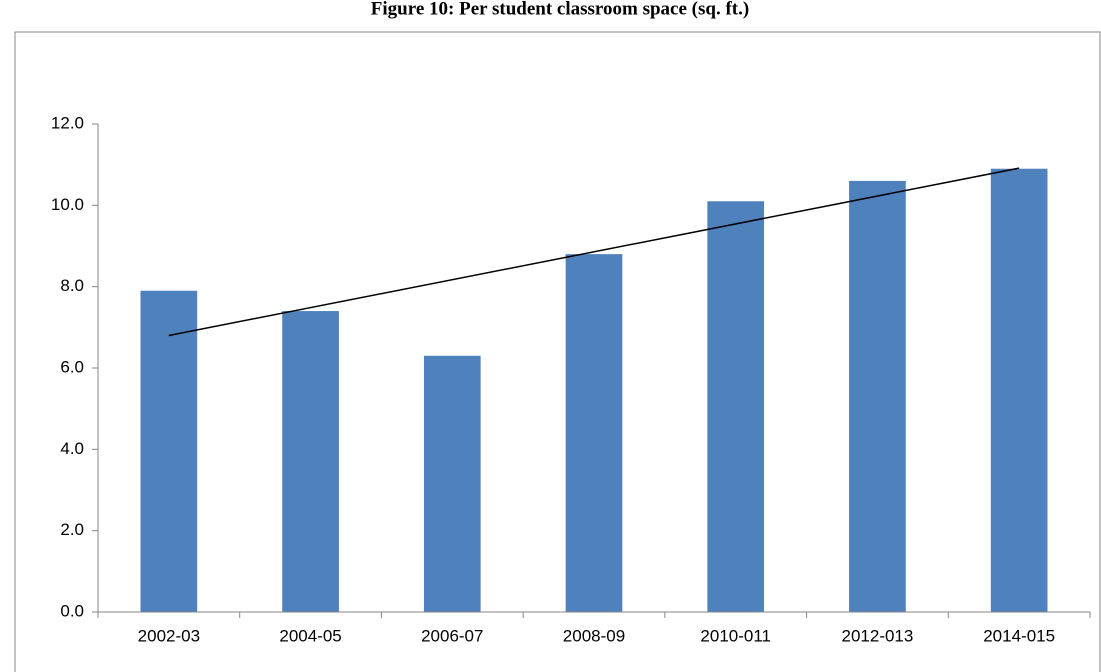  Describe the element at coordinates (878, 635) in the screenshot. I see `x-tick-label: 2012-013` at that location.